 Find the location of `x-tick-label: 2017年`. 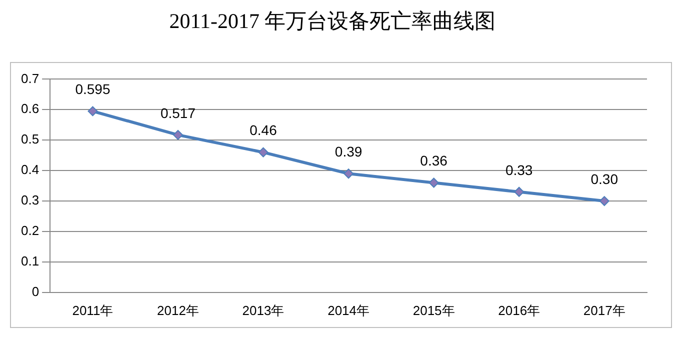

x-tick-label: 2017年 is located at coordinates (604, 310).